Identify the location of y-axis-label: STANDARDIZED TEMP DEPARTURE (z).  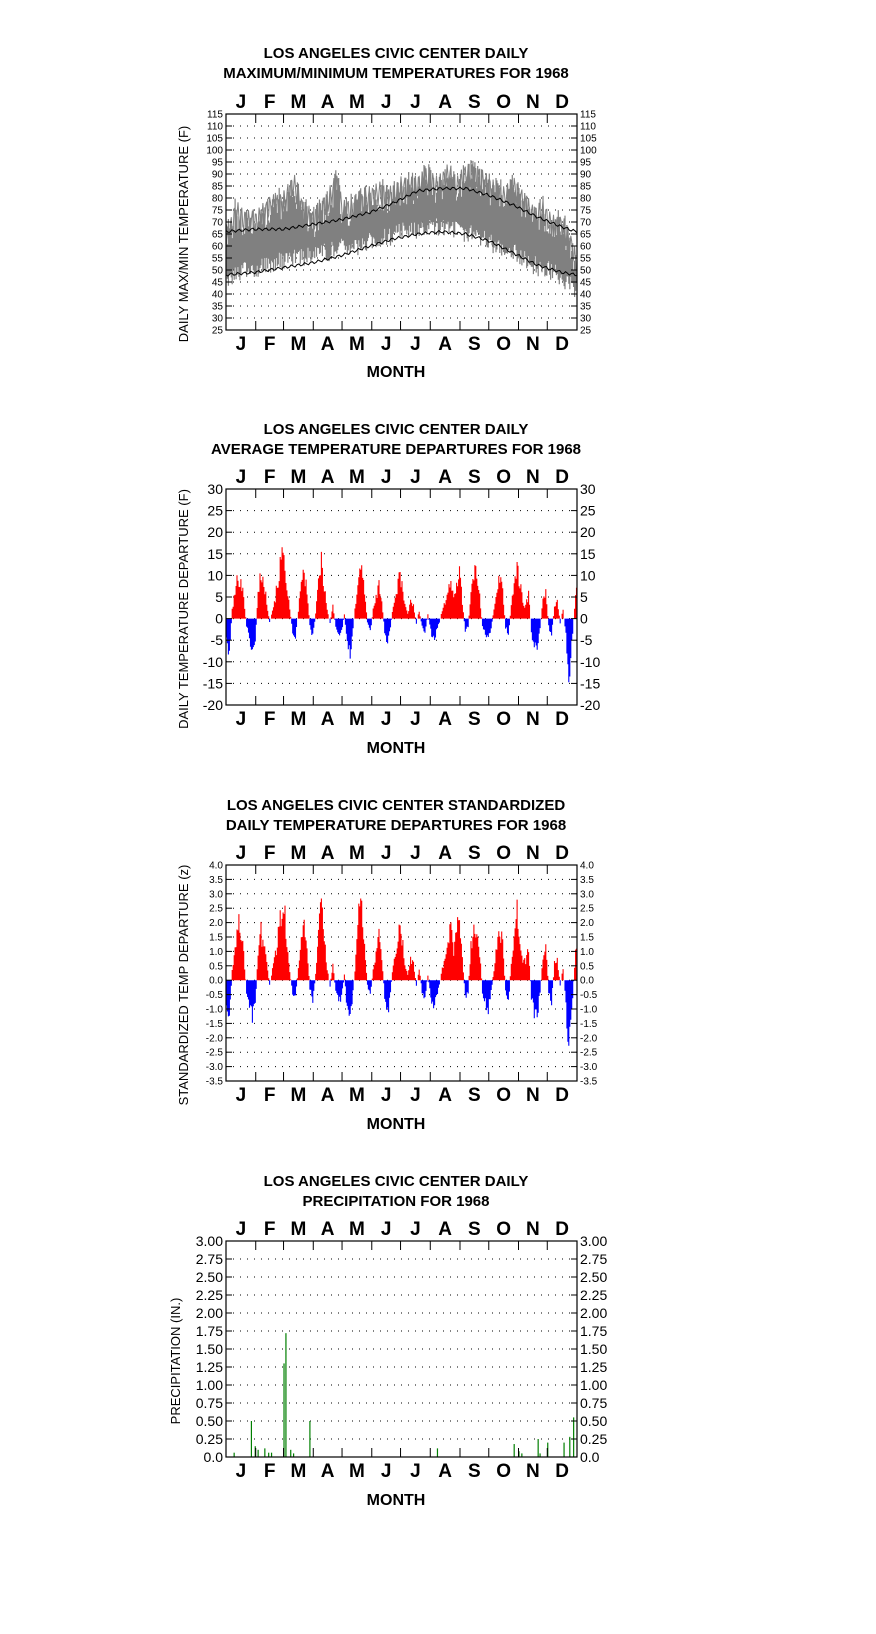
(183, 985).